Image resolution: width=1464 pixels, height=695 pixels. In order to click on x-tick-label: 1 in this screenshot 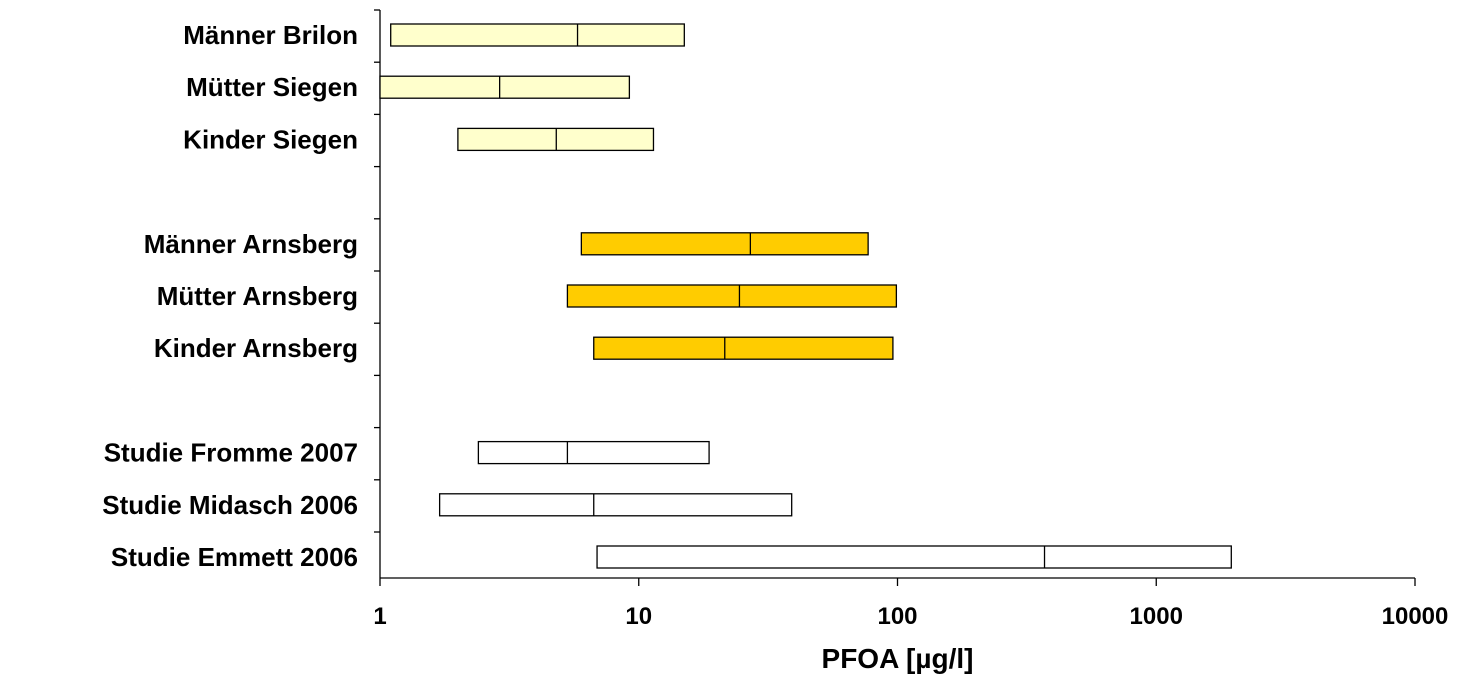, I will do `click(379, 616)`.